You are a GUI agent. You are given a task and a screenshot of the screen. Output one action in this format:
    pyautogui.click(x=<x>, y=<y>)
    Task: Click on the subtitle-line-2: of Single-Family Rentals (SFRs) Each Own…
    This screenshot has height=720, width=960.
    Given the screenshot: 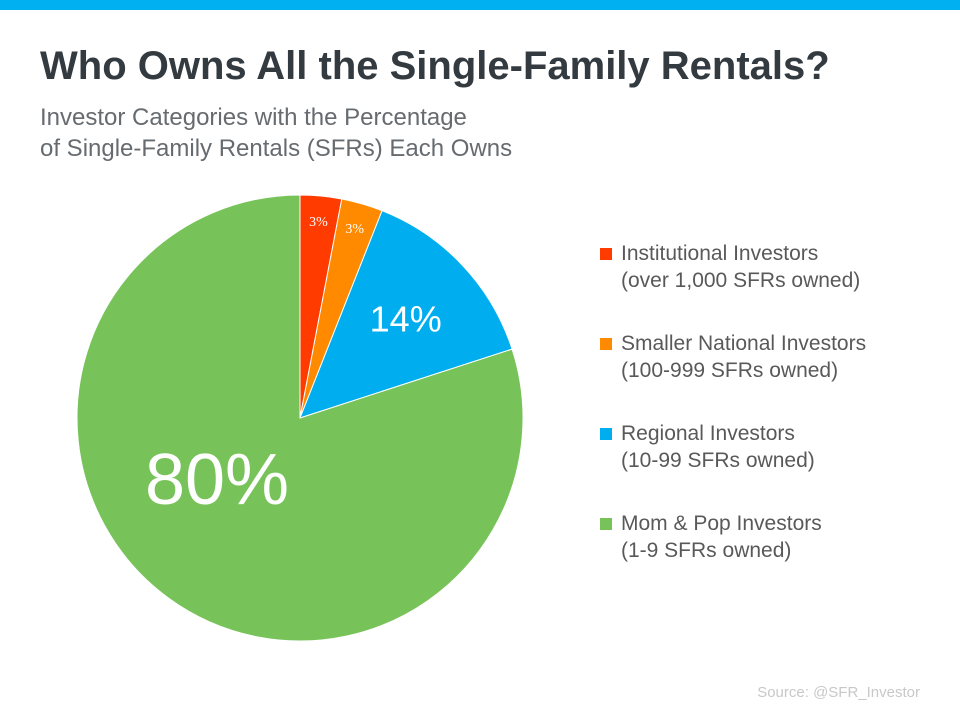 What is the action you would take?
    pyautogui.click(x=276, y=148)
    